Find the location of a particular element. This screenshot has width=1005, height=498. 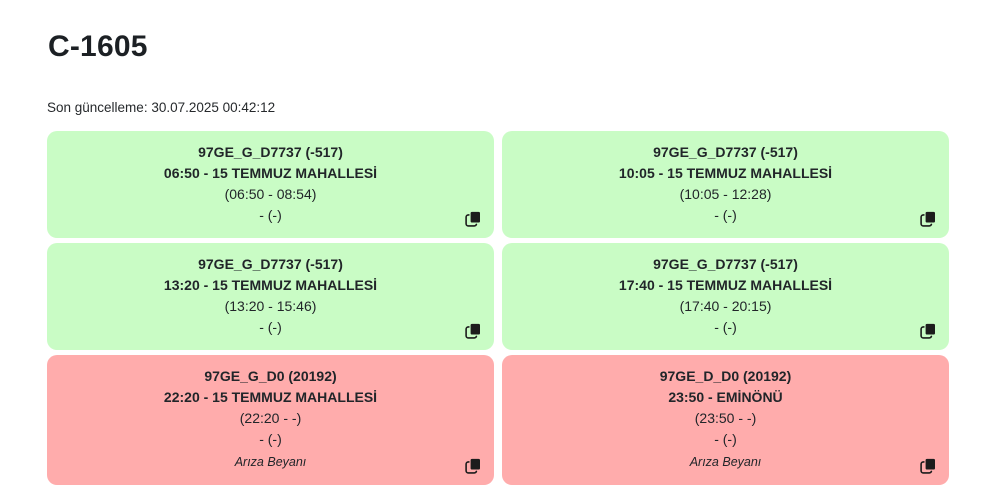

trip-time-window: (23:50 - -) is located at coordinates (725, 418).